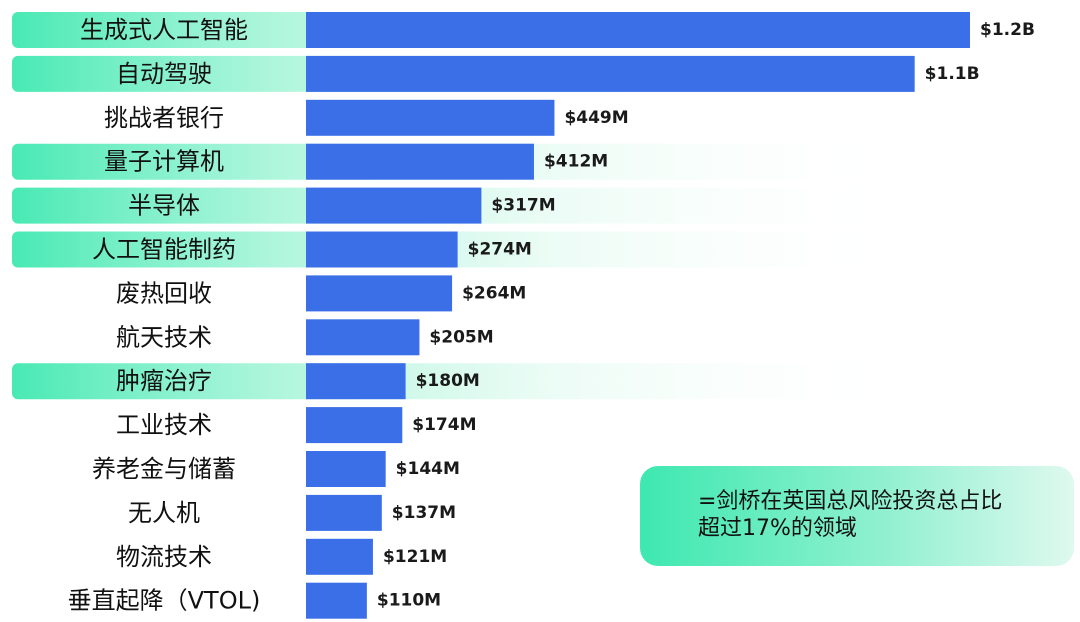 This screenshot has width=1080, height=622. Describe the element at coordinates (1007, 30) in the screenshot. I see `value-label: $1.2B` at that location.